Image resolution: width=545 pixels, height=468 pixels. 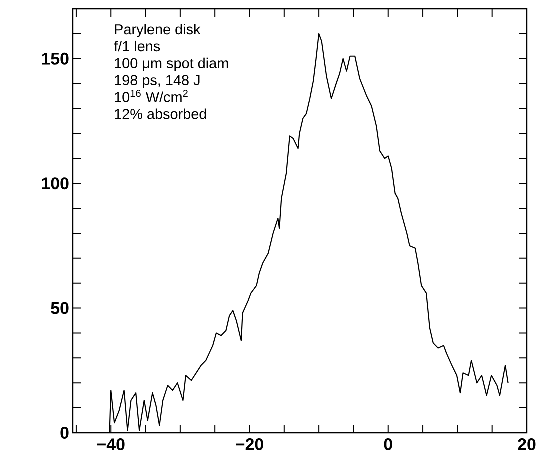 What do you see at coordinates (111, 444) in the screenshot?
I see `x-tick-label: −40` at bounding box center [111, 444].